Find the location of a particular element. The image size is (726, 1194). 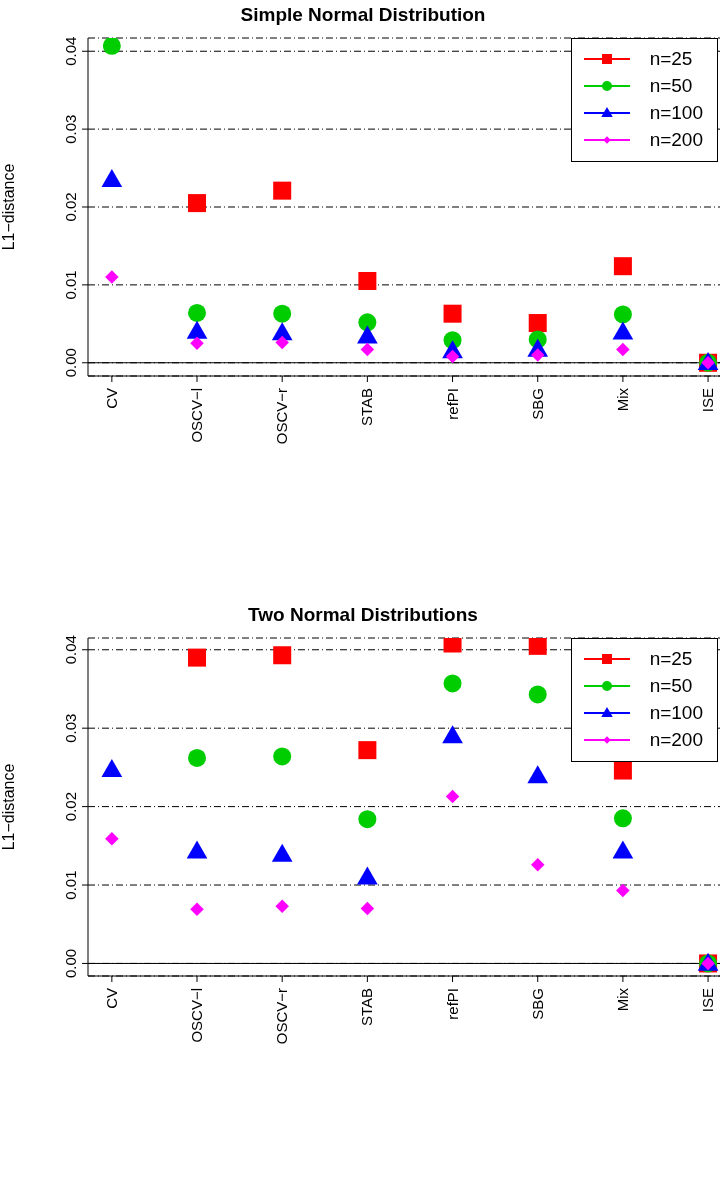

chart-title: Two Normal Distributions is located at coordinates (363, 615).